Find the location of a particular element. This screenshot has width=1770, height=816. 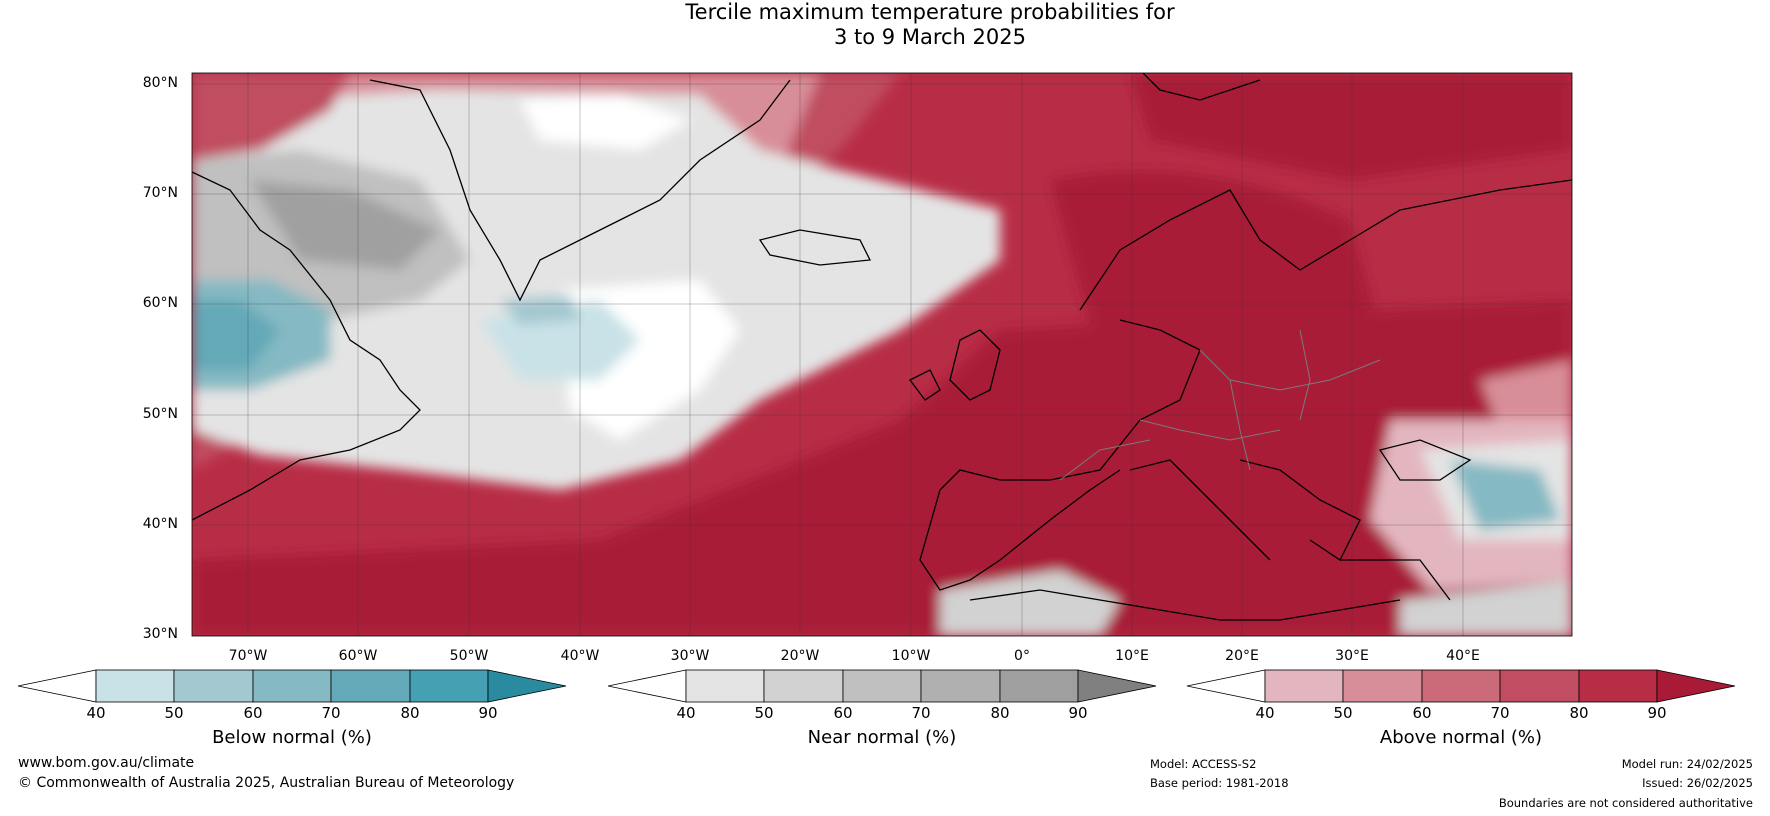

above-tick-50: 50 is located at coordinates (1343, 713).